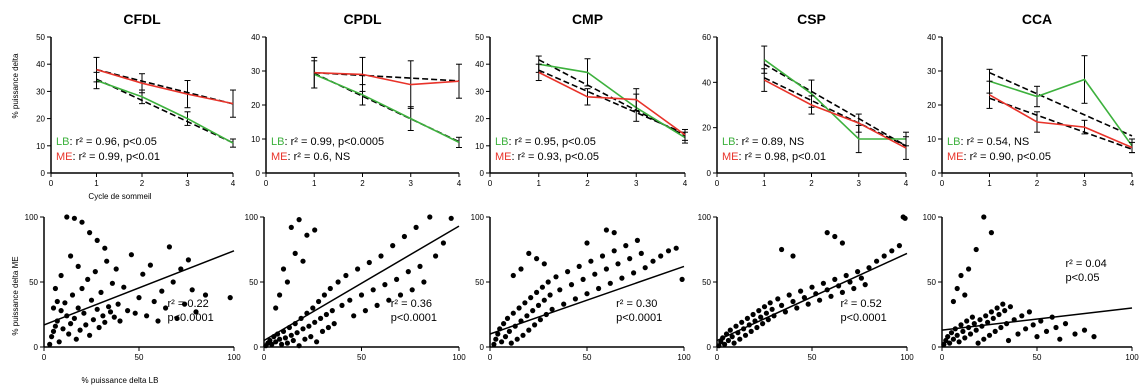 The width and height of the screenshot is (1144, 390). Describe the element at coordinates (479, 91) in the screenshot. I see `y-tick-label: 30` at that location.